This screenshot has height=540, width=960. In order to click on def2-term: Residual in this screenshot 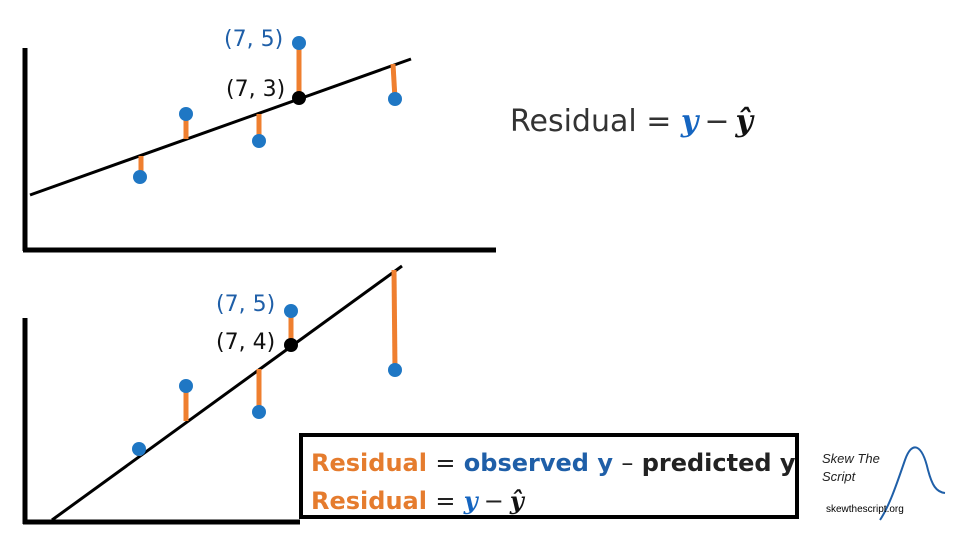, I will do `click(369, 501)`.